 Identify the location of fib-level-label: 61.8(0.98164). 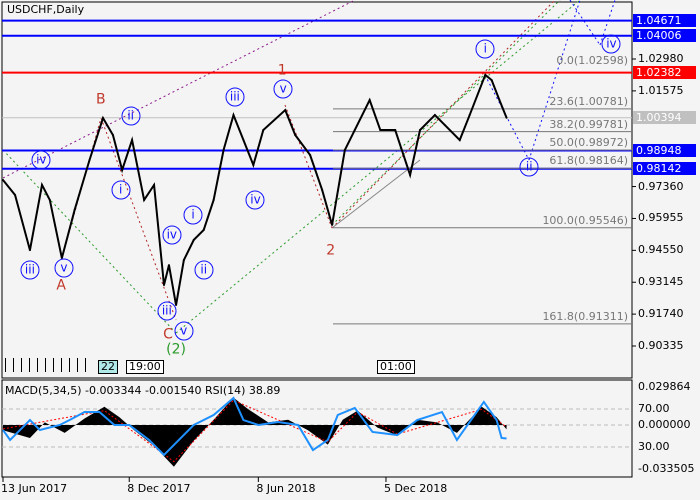
(588, 161).